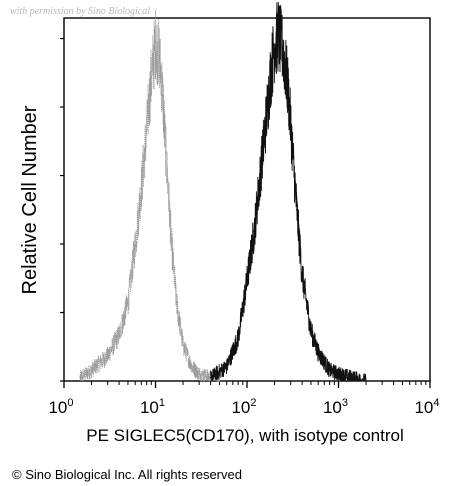 The width and height of the screenshot is (450, 486). Describe the element at coordinates (152, 407) in the screenshot. I see `x-tick-label: 10¹` at that location.